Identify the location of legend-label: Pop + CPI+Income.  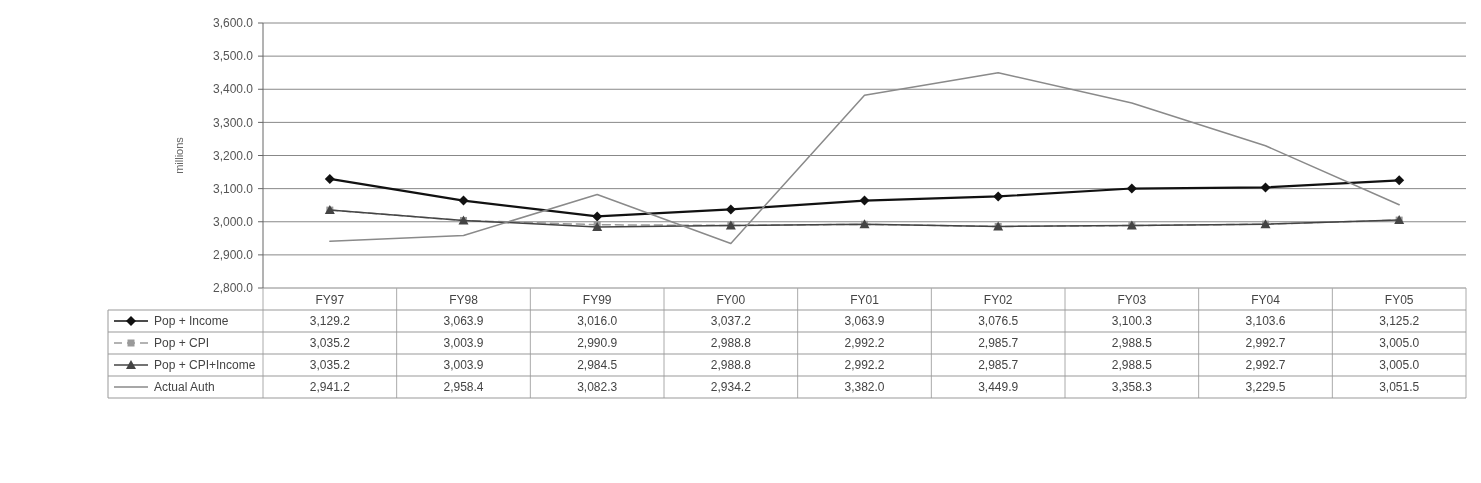
(205, 365).